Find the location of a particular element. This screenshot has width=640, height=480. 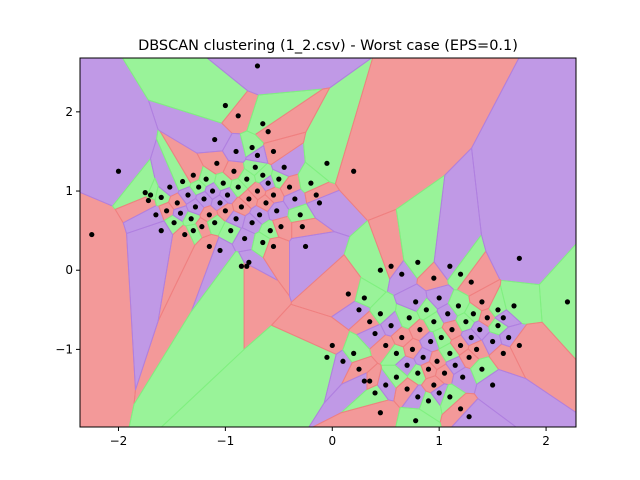

y-tick-label: −1 is located at coordinates (64, 349).